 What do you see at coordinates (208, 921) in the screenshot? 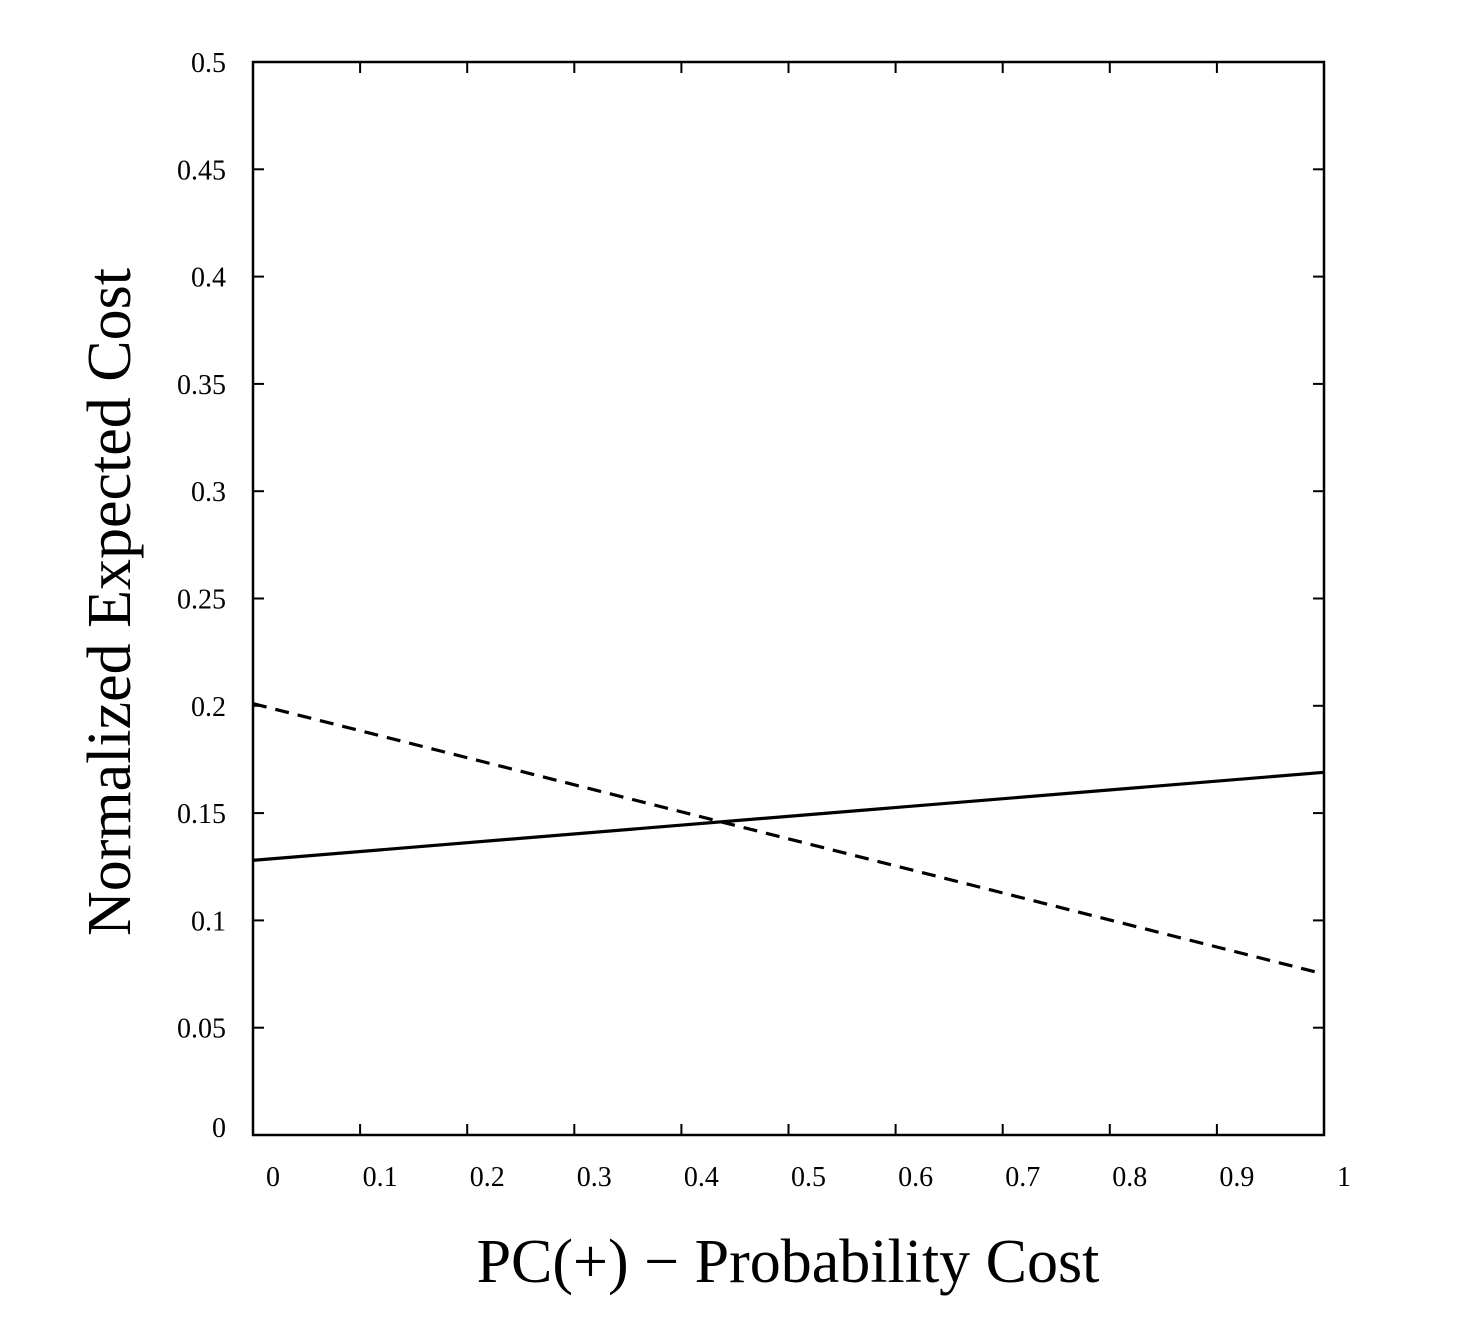
I see `y-tick-label: 0.1` at bounding box center [208, 921].